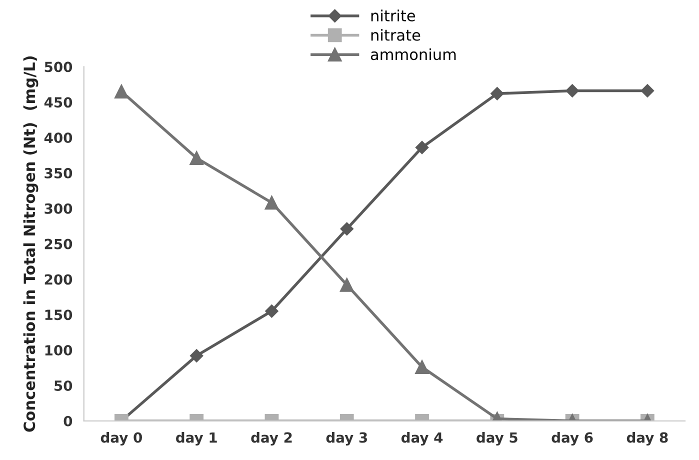  What do you see at coordinates (63, 385) in the screenshot?
I see `y-tick-label: 50` at bounding box center [63, 385].